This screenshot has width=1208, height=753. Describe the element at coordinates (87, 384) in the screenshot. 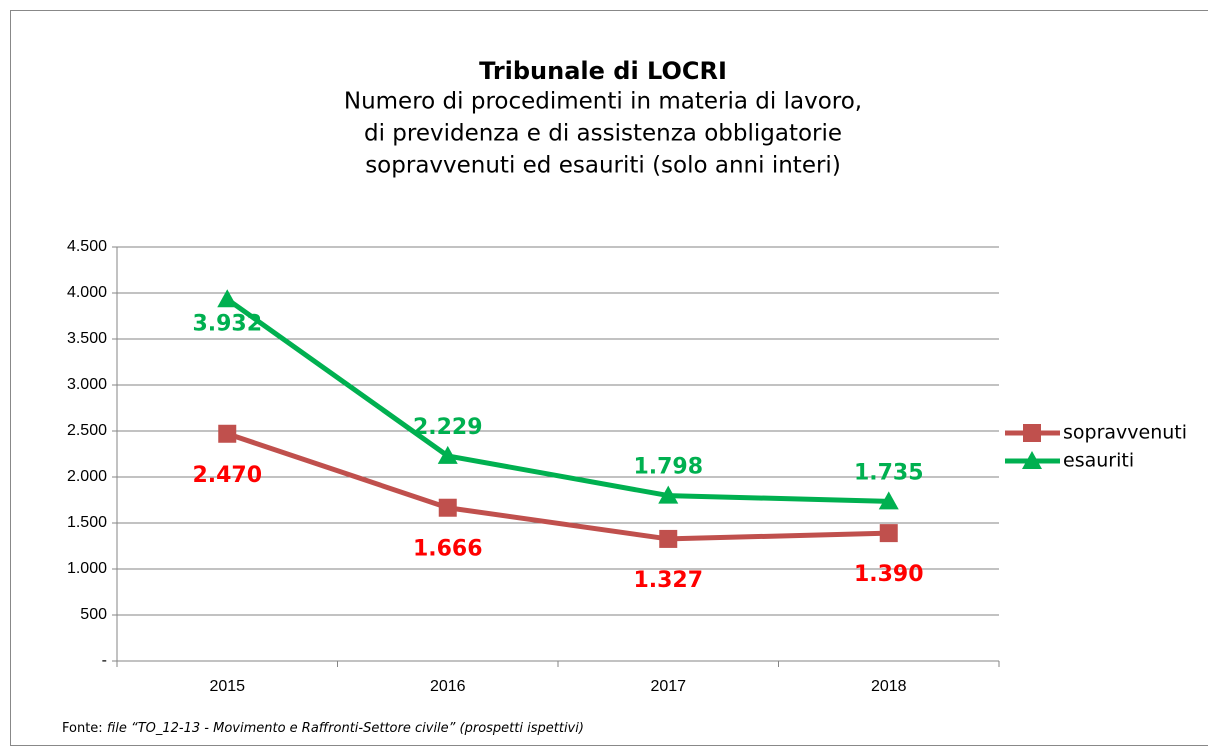

I see `y-tick-label: 3.000` at that location.